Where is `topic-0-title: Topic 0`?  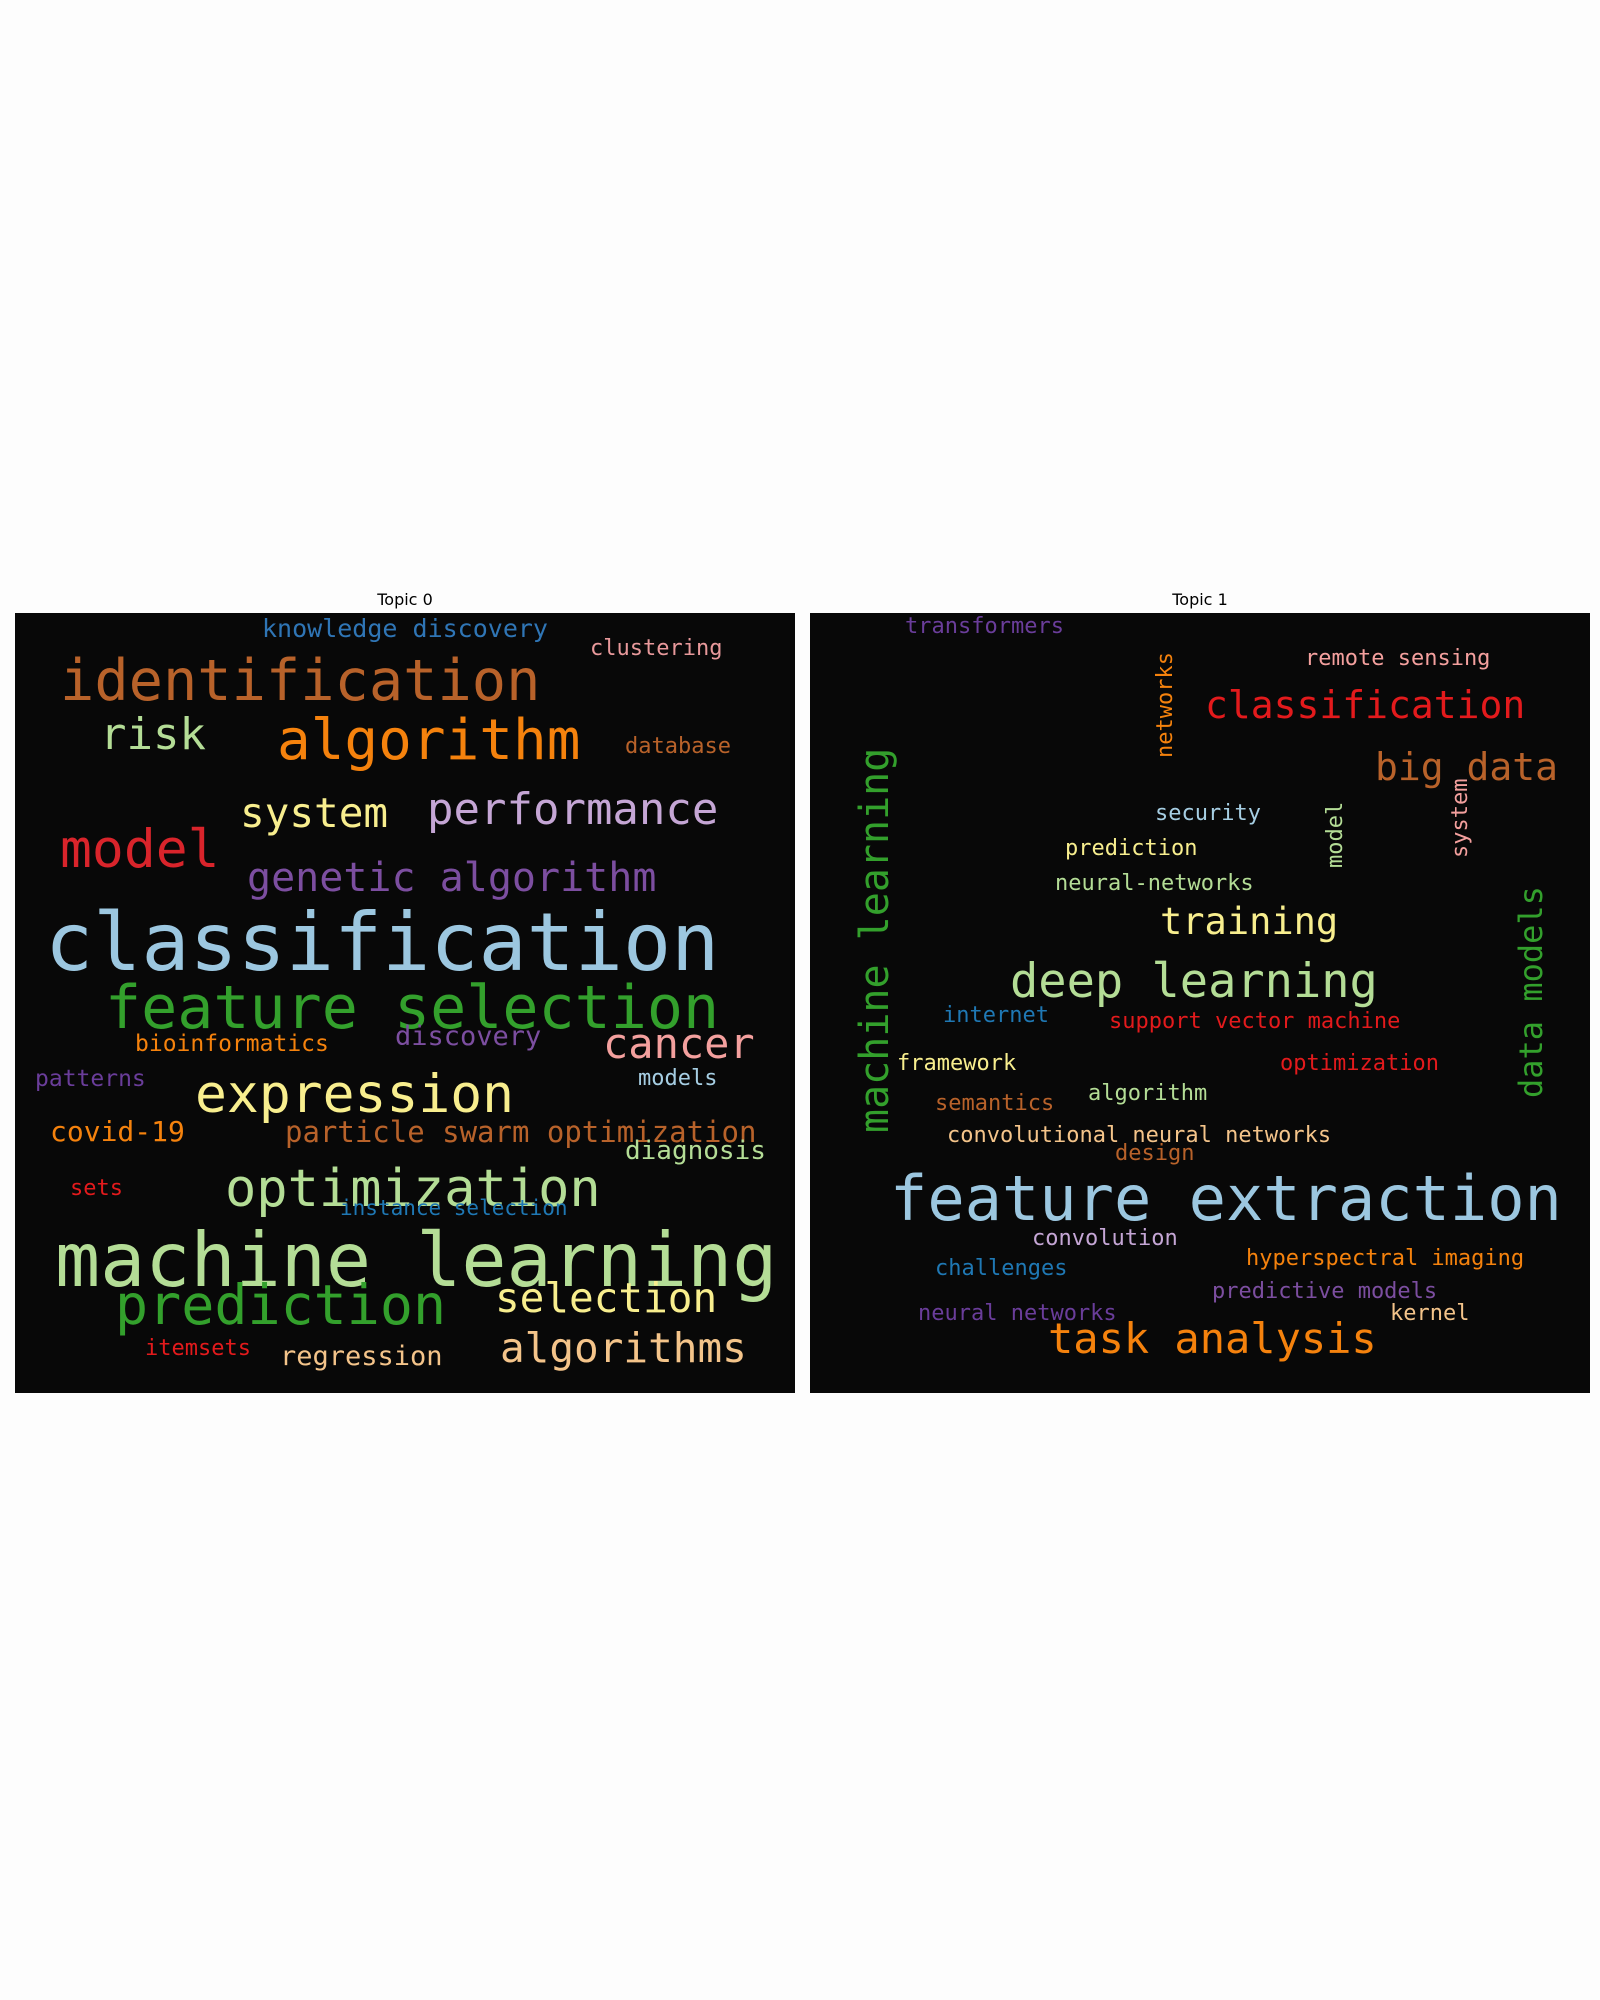
topic-0-title: Topic 0 is located at coordinates (405, 599).